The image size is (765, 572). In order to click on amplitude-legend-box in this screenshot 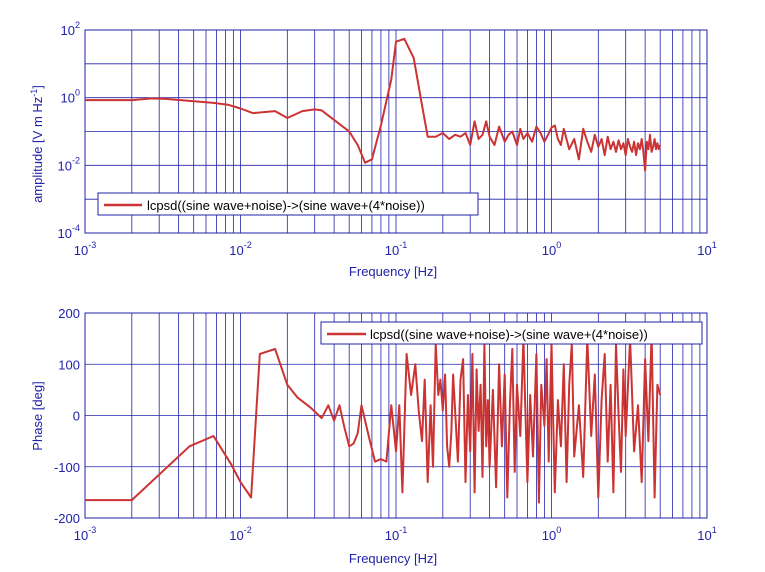, I will do `click(288, 204)`.